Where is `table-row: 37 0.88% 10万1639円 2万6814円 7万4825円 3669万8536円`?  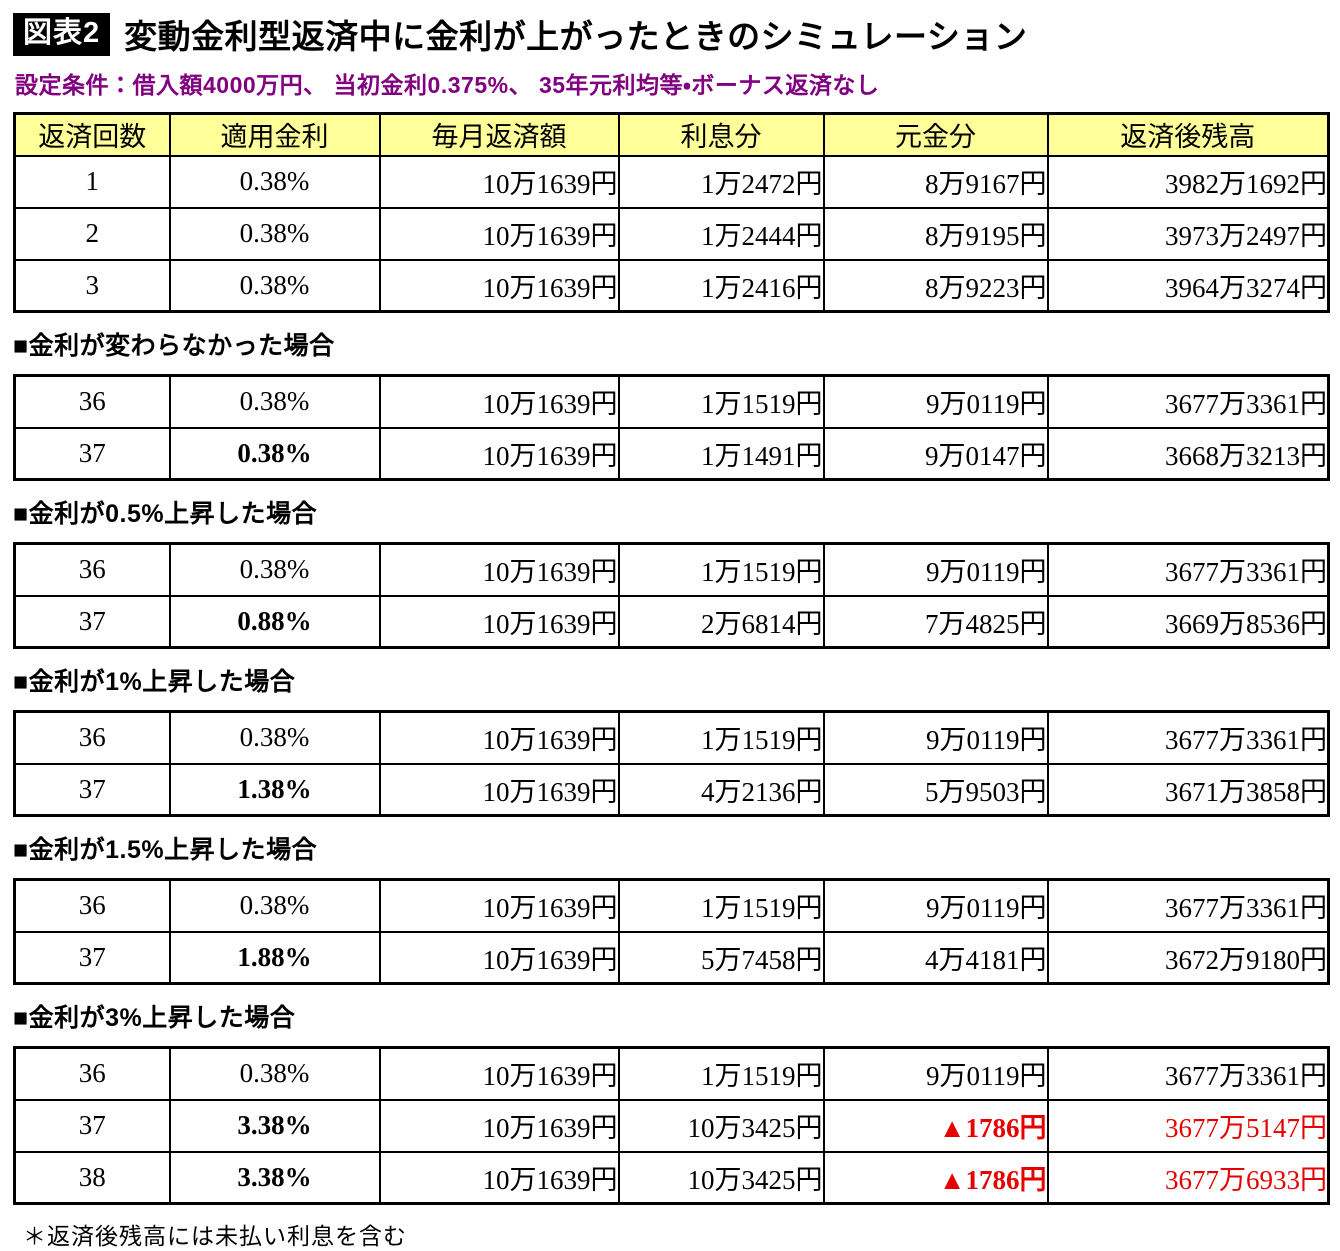
table-row: 37 0.88% 10万1639円 2万6814円 7万4825円 3669万8536円 is located at coordinates (671, 621).